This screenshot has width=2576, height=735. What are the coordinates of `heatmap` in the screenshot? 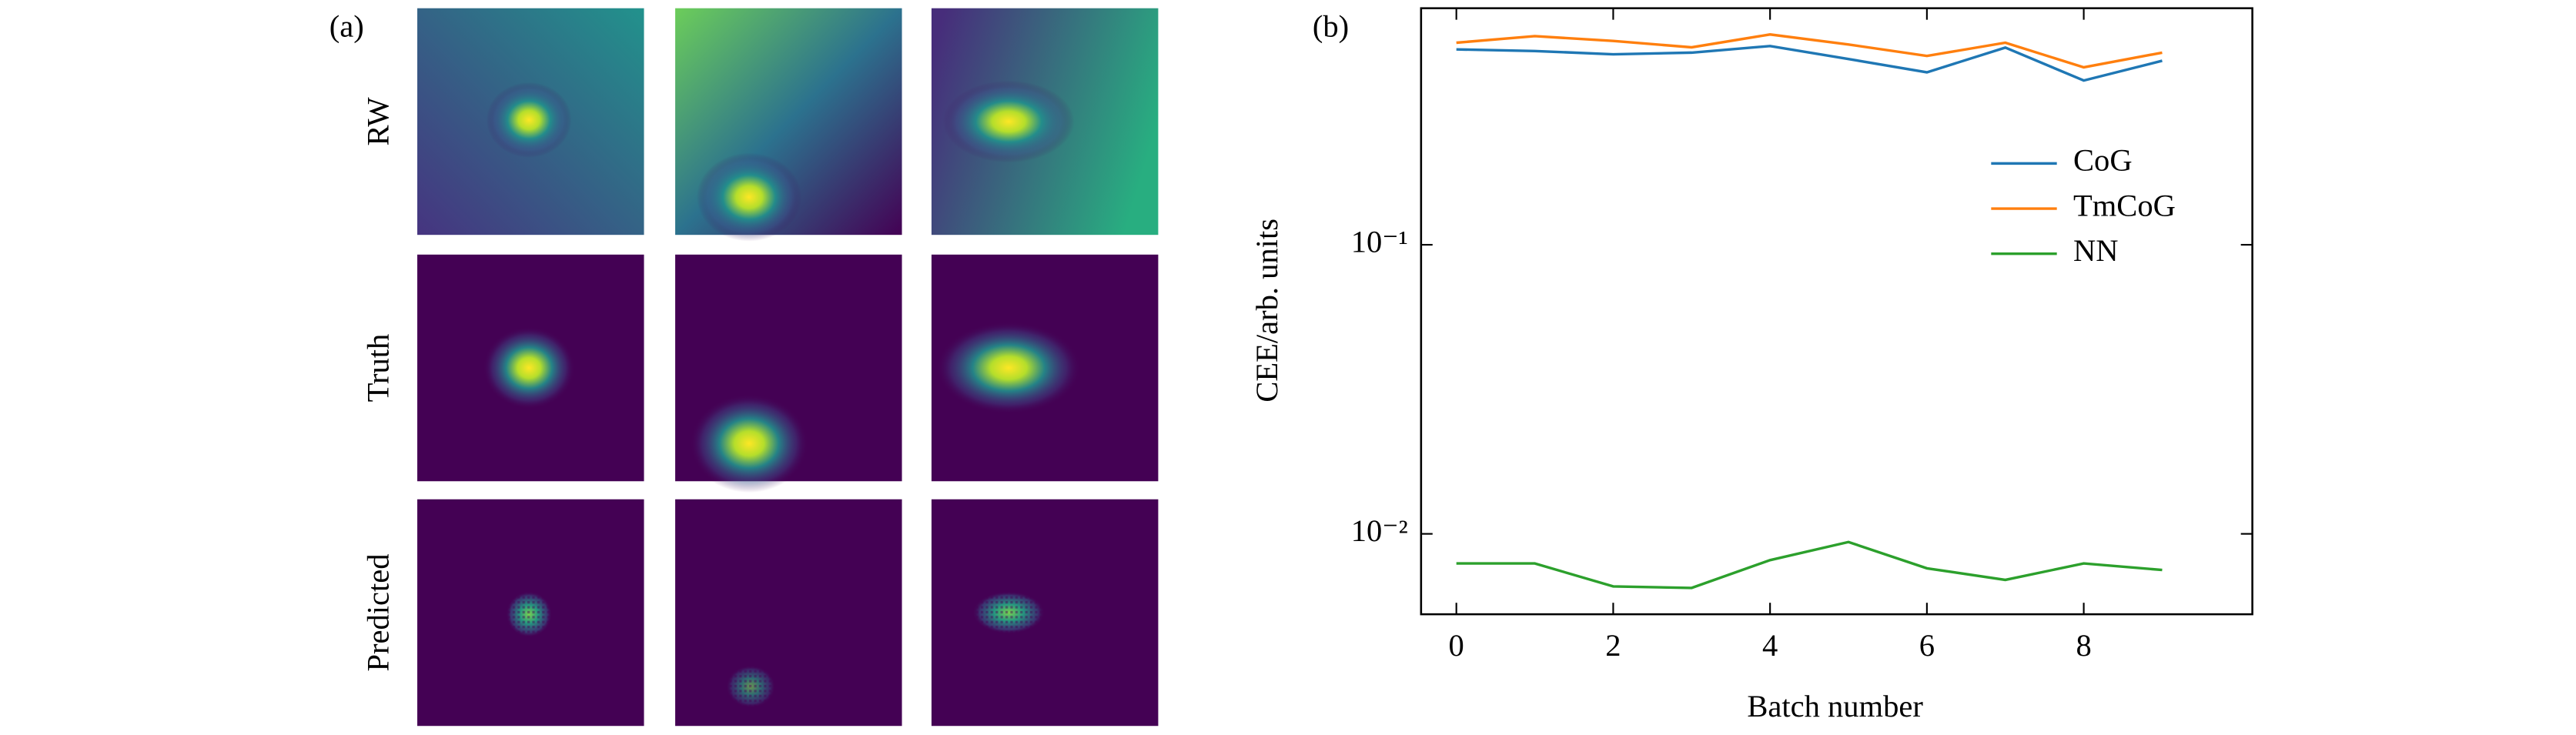 It's located at (788, 613).